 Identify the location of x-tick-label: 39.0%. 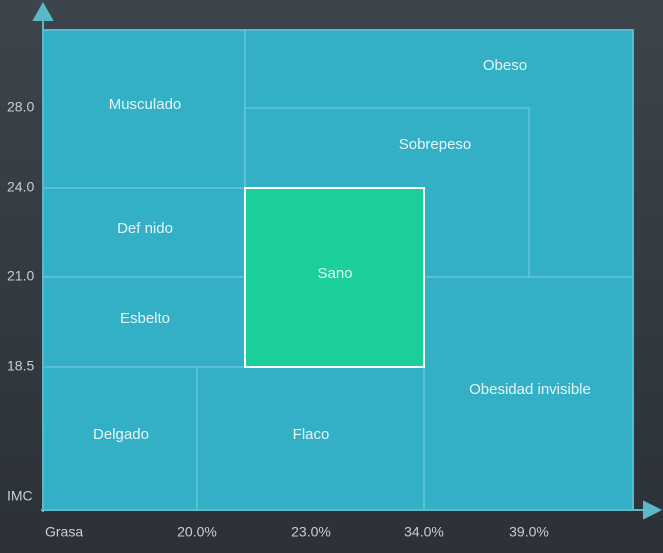
(529, 532).